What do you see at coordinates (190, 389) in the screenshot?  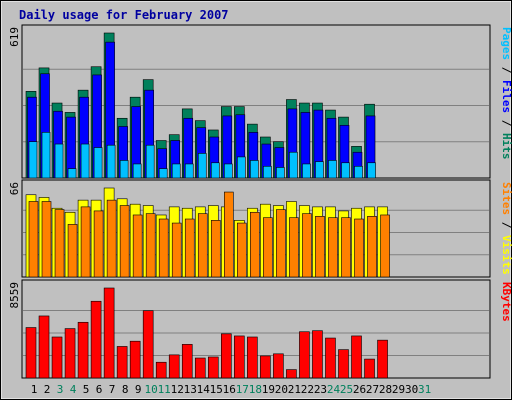 I see `x-tick-label: 13` at bounding box center [190, 389].